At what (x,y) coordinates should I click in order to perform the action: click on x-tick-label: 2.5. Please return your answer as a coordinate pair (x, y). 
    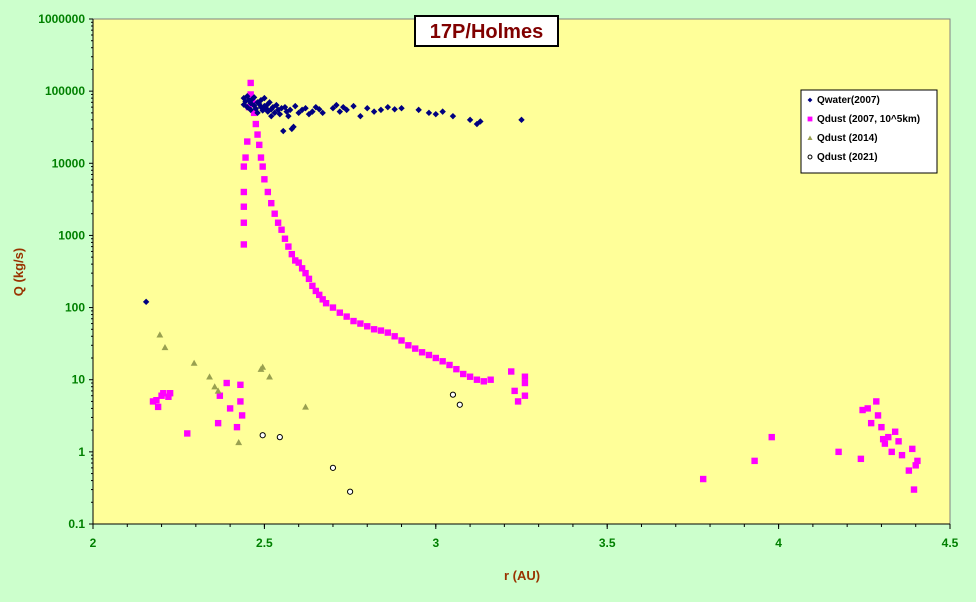
    Looking at the image, I should click on (264, 543).